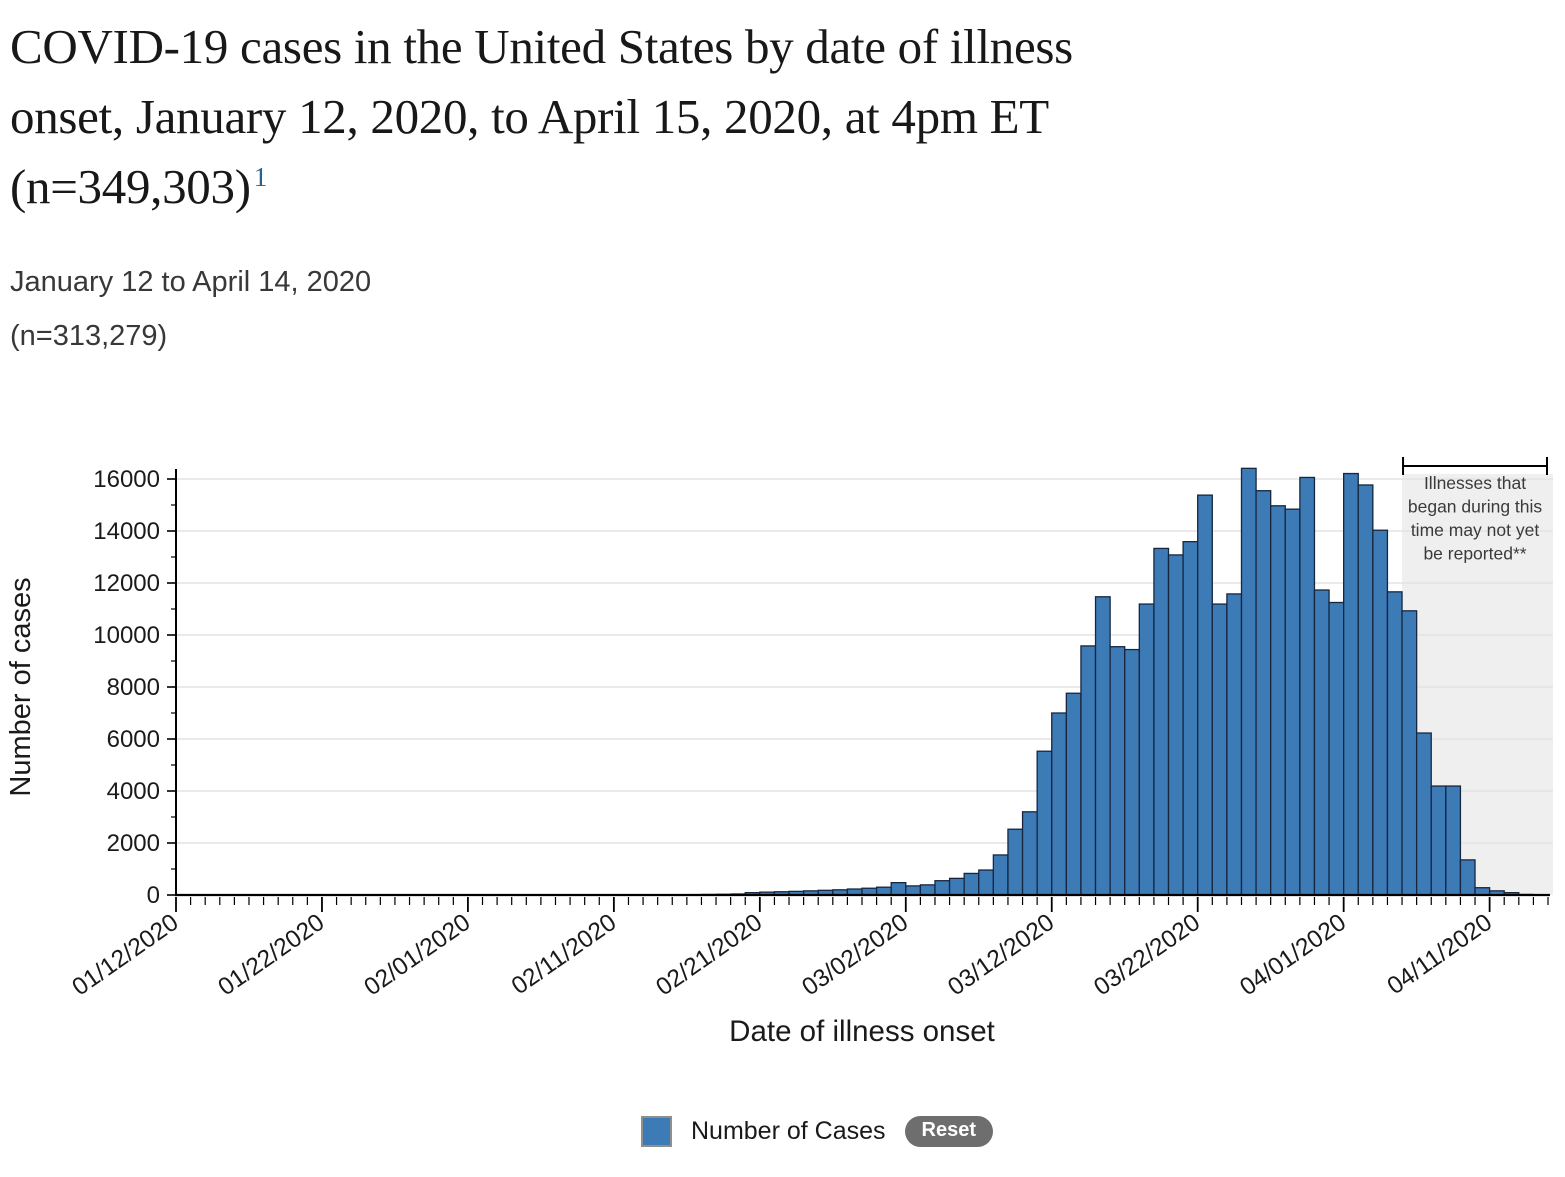 The image size is (1565, 1177). What do you see at coordinates (89, 336) in the screenshot?
I see `subtitle-n-count: (n=313,279)` at bounding box center [89, 336].